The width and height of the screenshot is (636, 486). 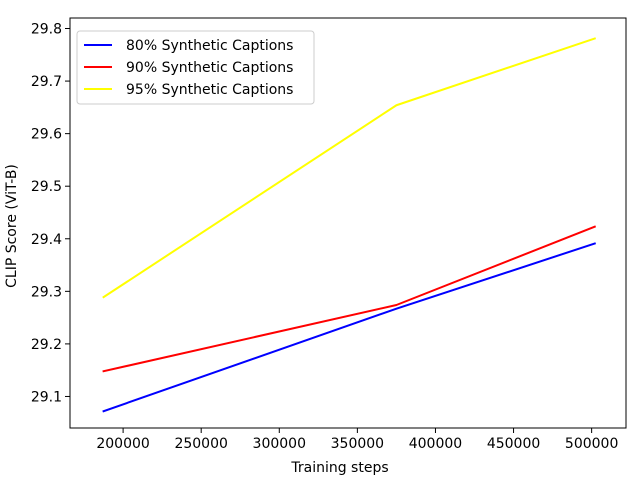 What do you see at coordinates (46, 397) in the screenshot?
I see `y-tick-label: 29.1` at bounding box center [46, 397].